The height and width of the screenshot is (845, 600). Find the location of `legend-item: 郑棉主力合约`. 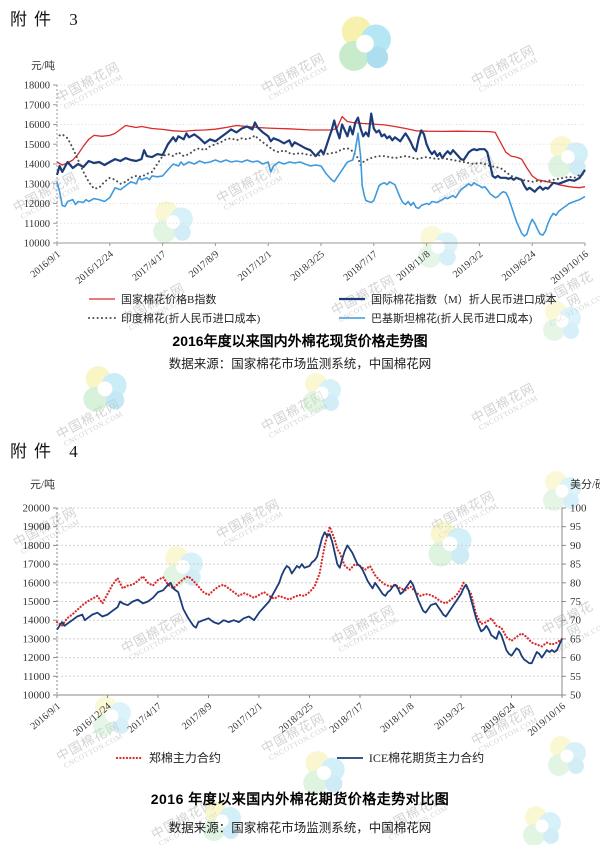

legend-item: 郑棉主力合约 is located at coordinates (168, 757).